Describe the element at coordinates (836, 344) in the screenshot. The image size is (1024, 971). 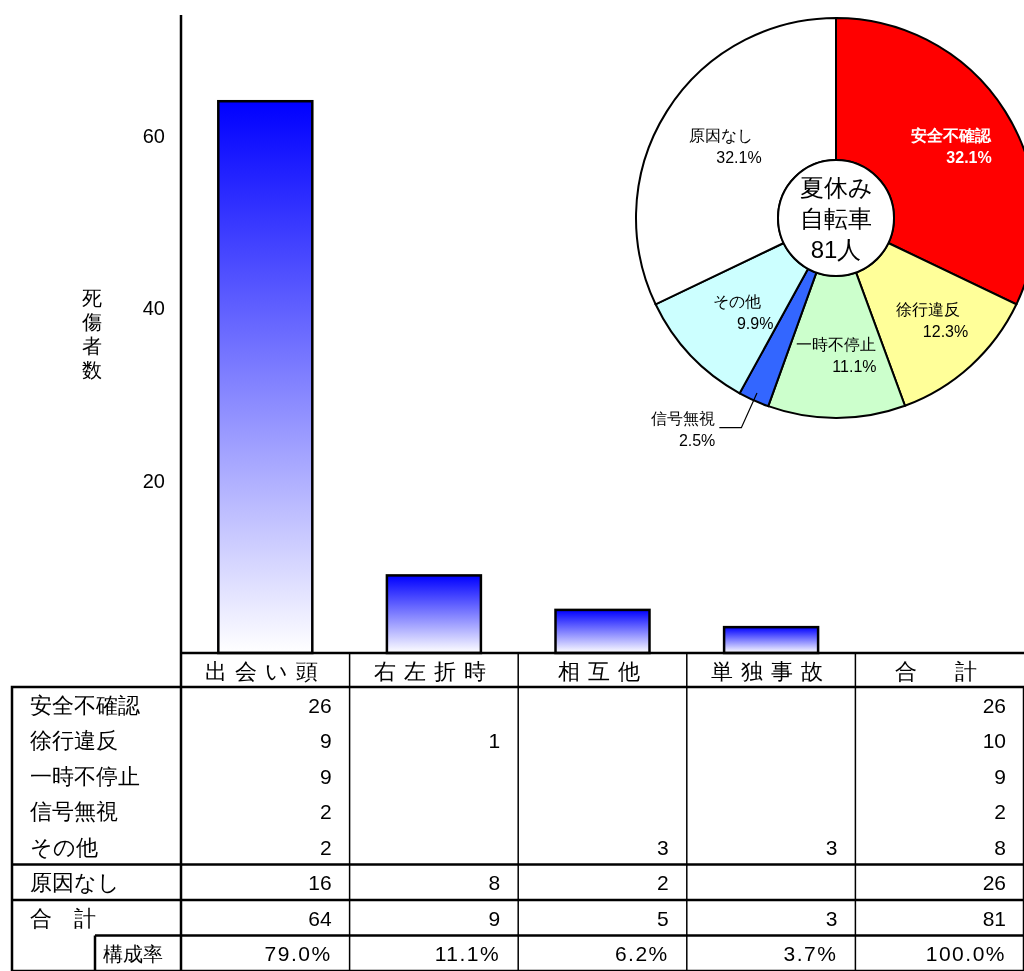
I see `slice-label: 一時不停止` at that location.